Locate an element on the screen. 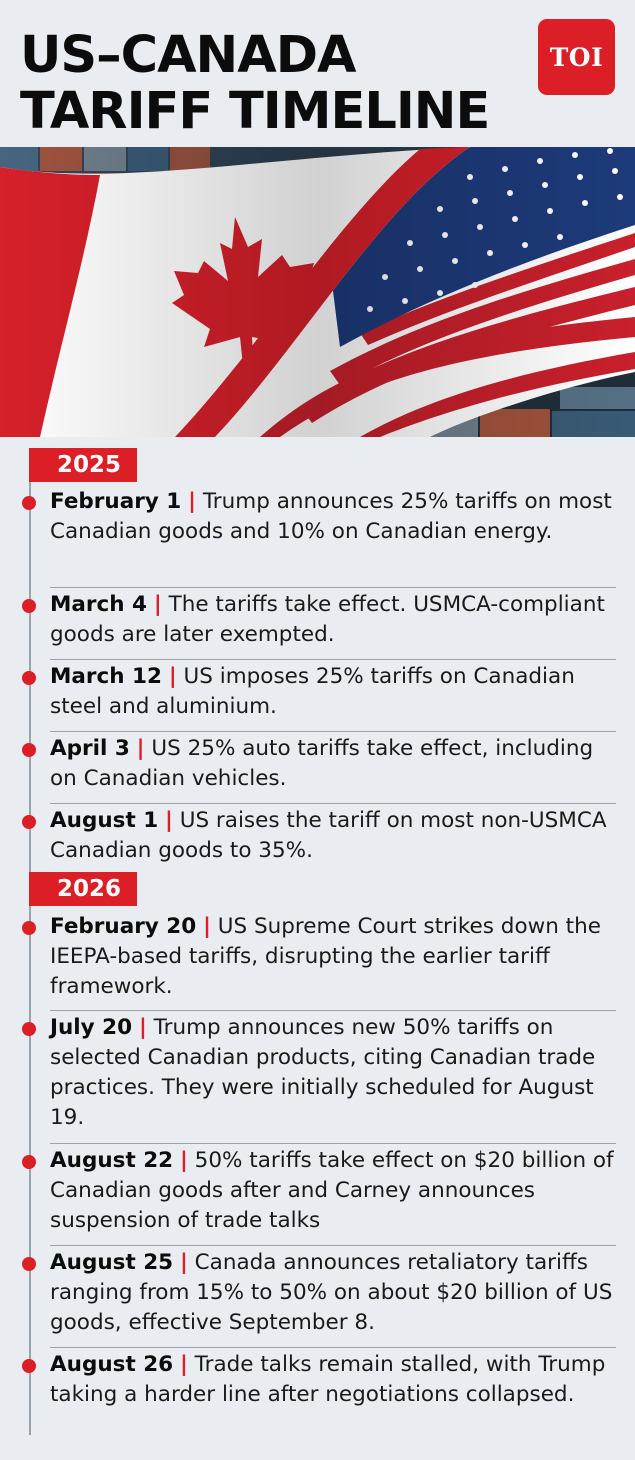  event-date: July 20 is located at coordinates (91, 1027).